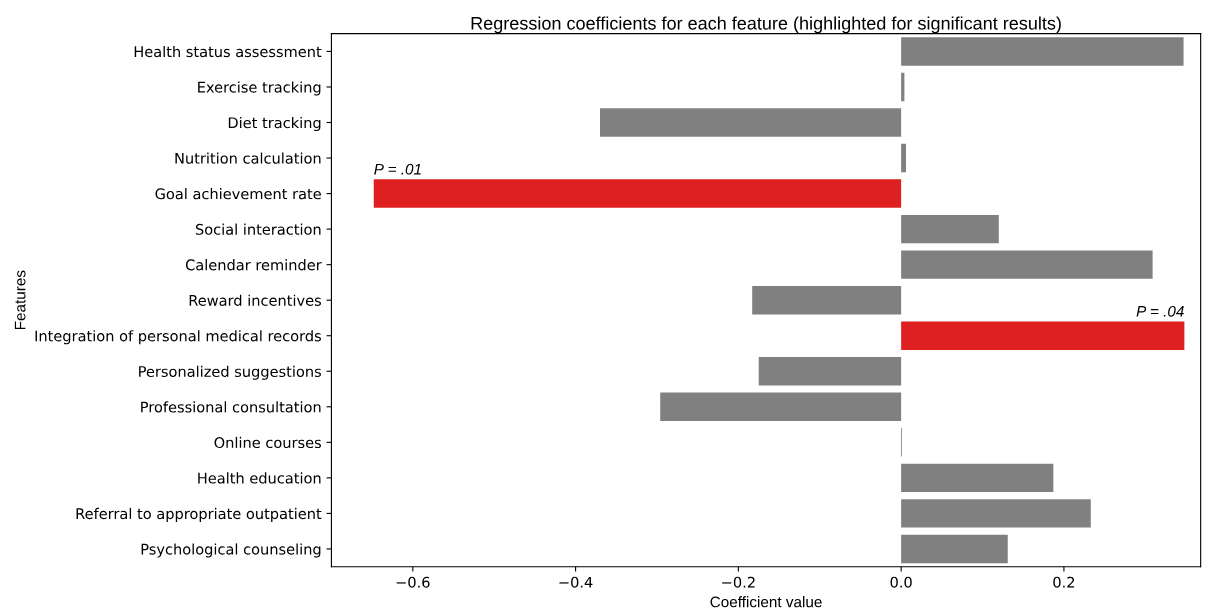 The width and height of the screenshot is (1214, 612). I want to click on y-tick-label: Online courses, so click(267, 442).